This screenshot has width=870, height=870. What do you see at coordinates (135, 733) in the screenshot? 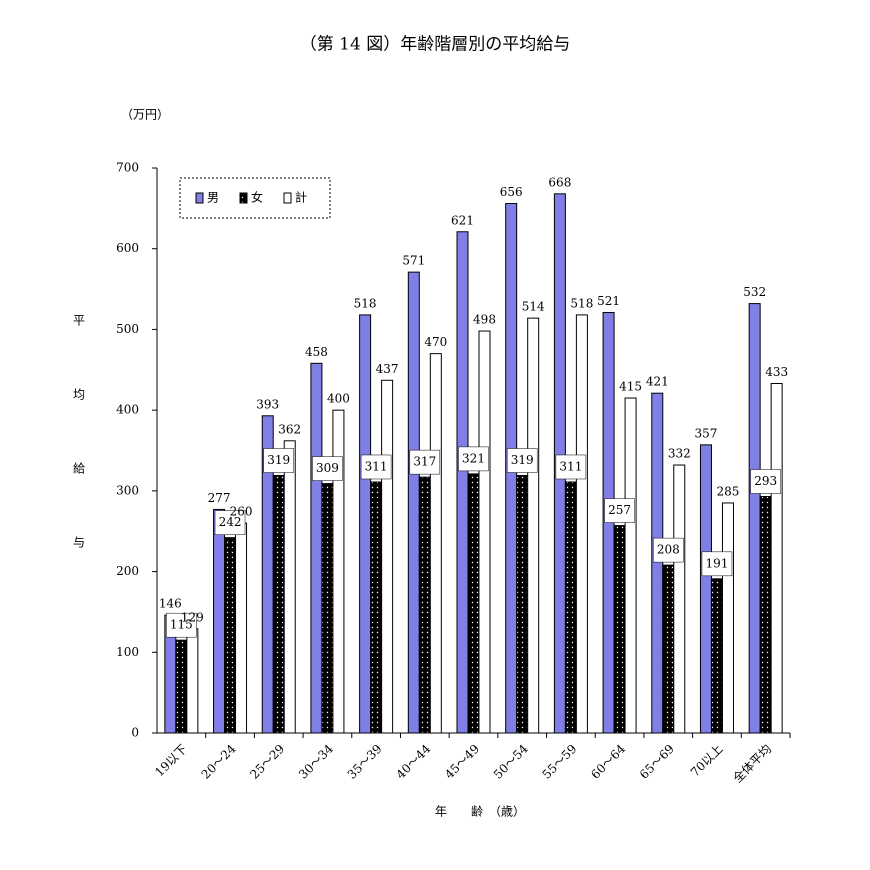
I see `y-tick-label: 0` at bounding box center [135, 733].